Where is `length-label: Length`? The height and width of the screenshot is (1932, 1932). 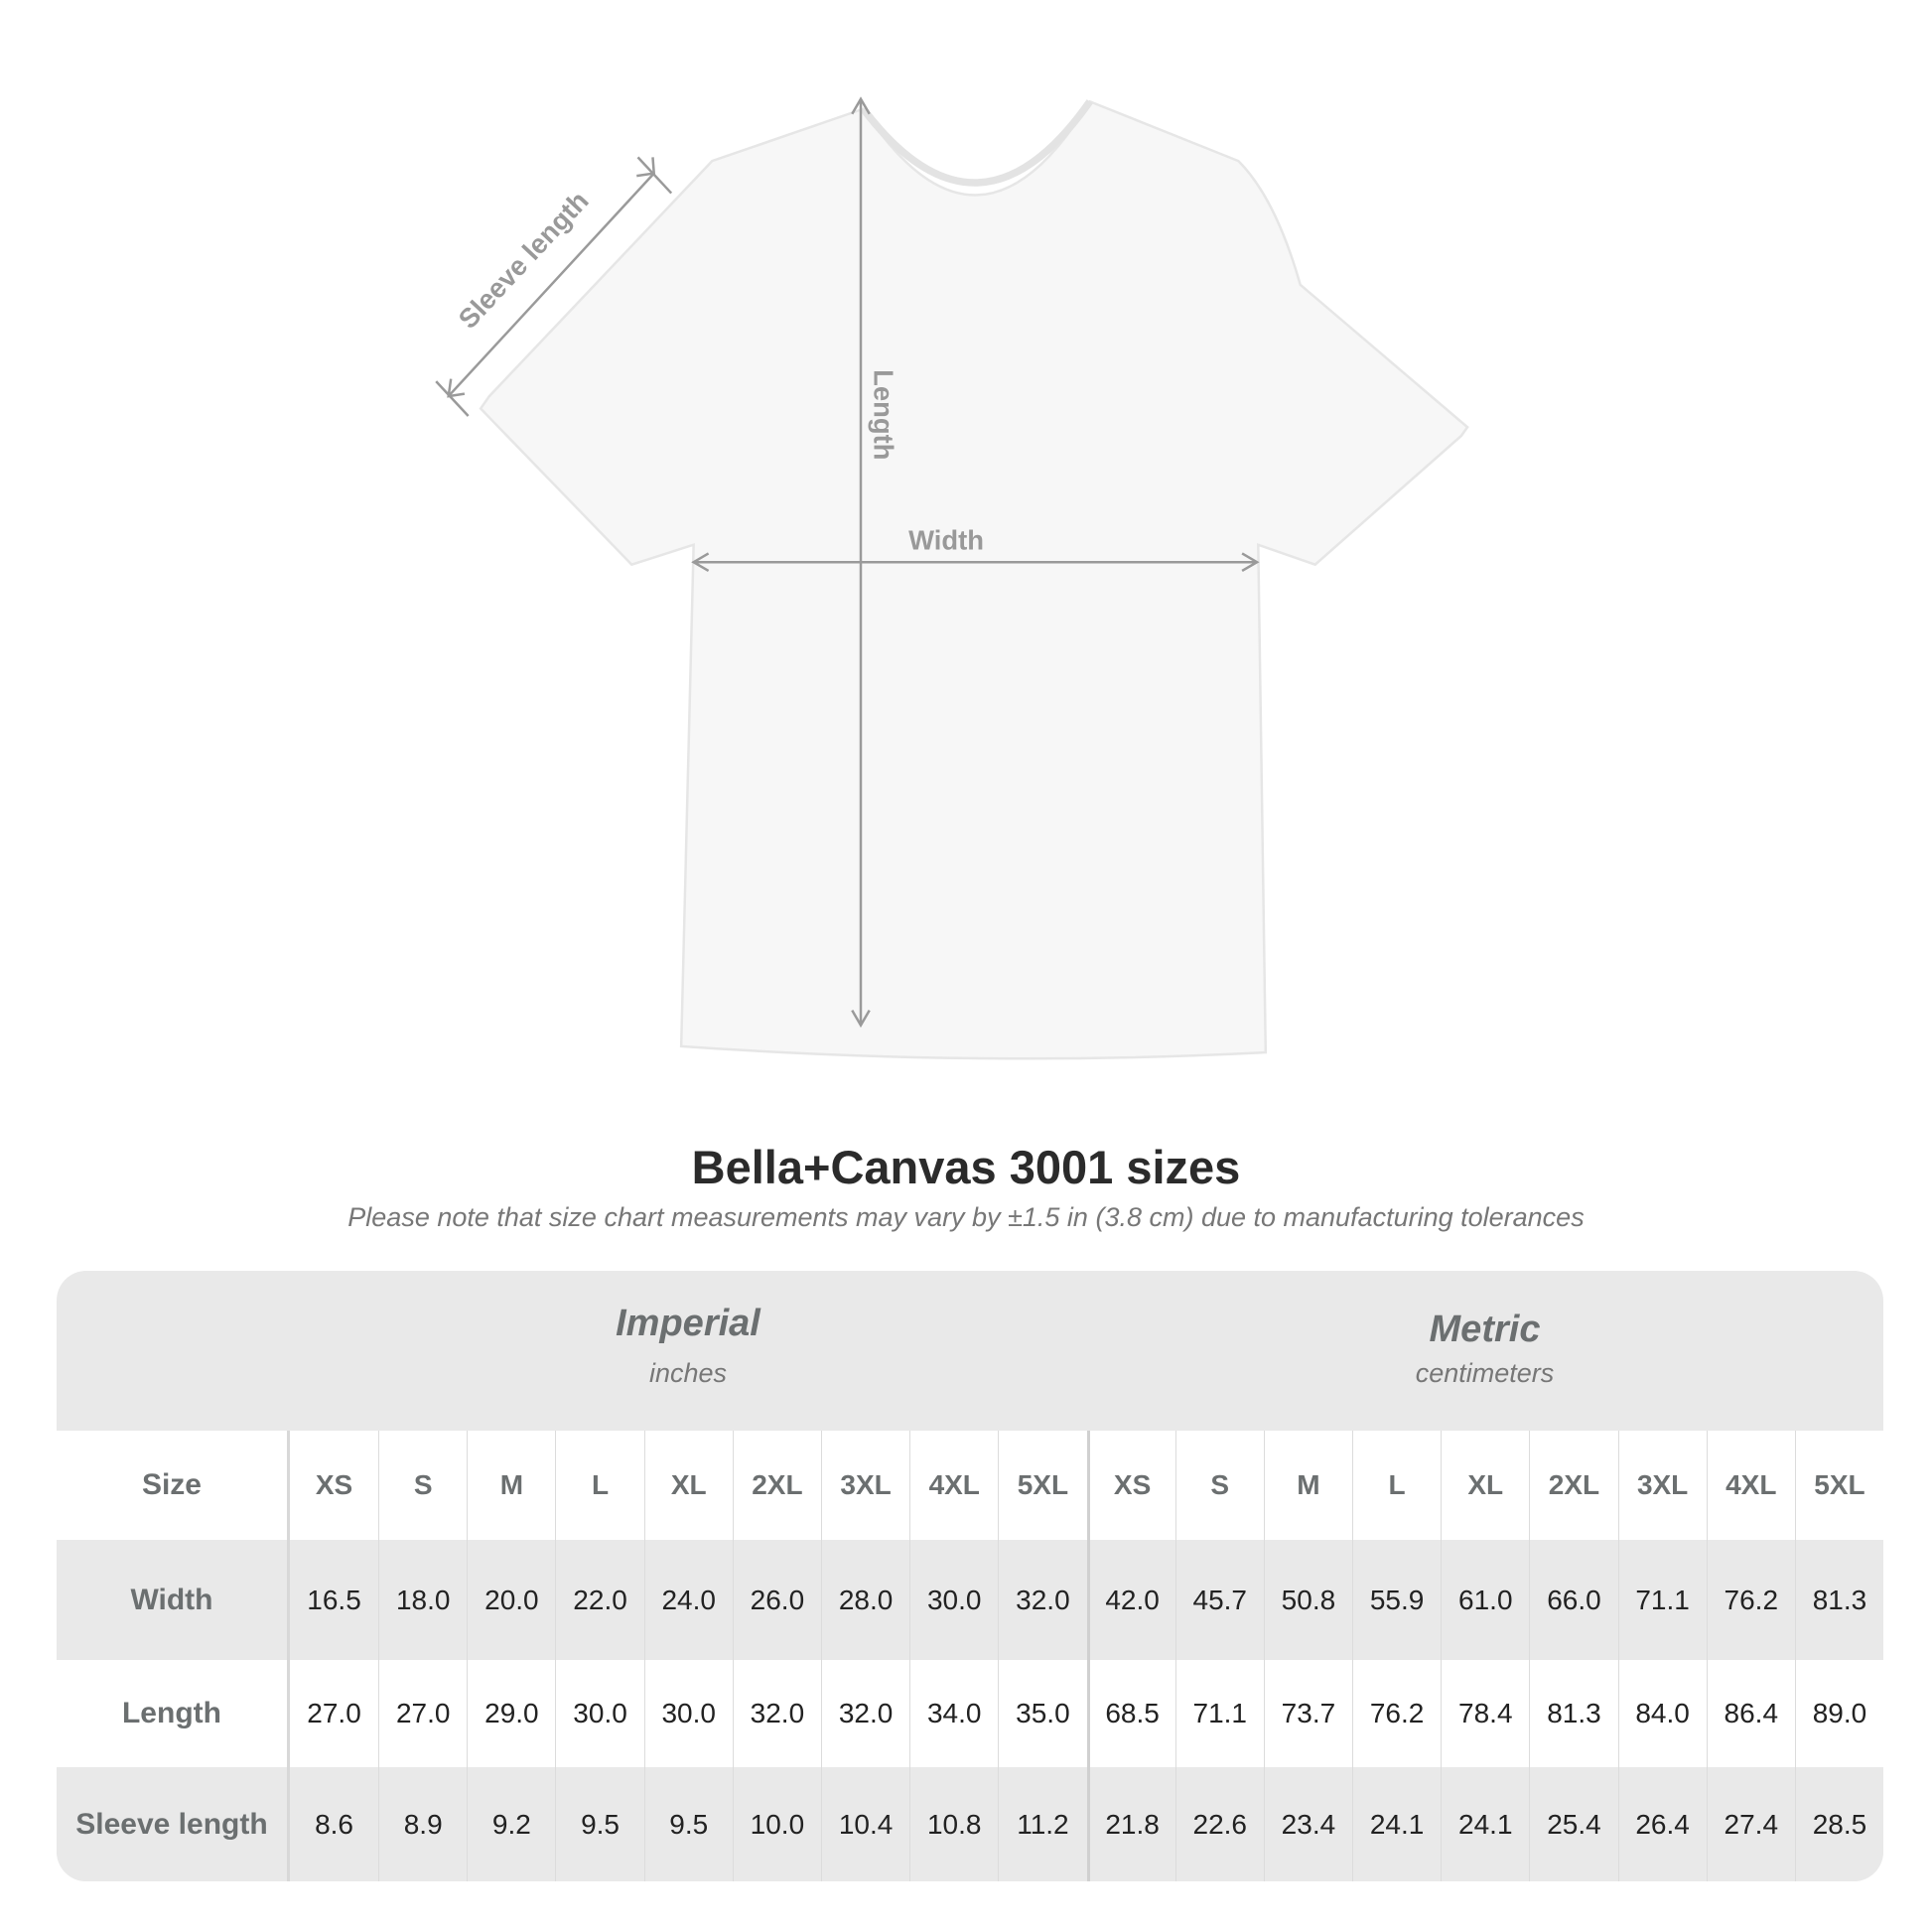
length-label: Length is located at coordinates (884, 415).